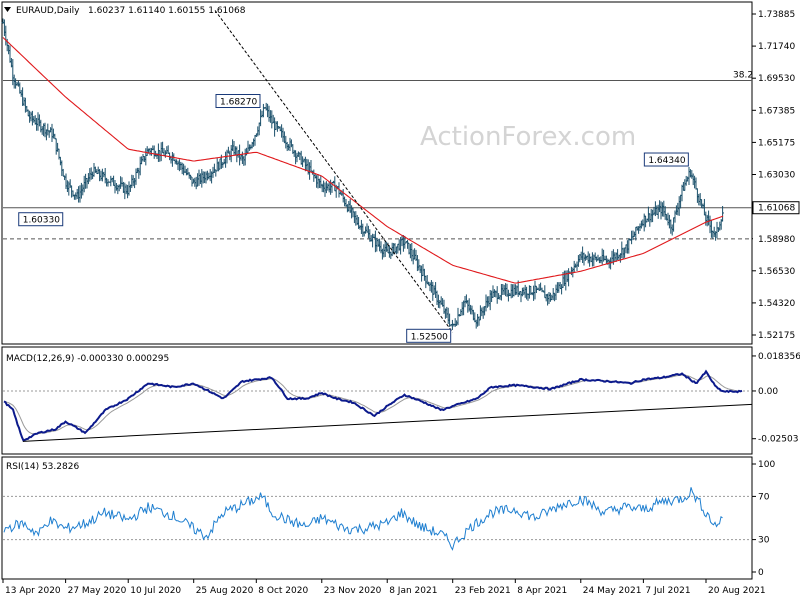 This screenshot has height=600, width=800. I want to click on axis-price-tag-label: 1.58980, so click(776, 240).